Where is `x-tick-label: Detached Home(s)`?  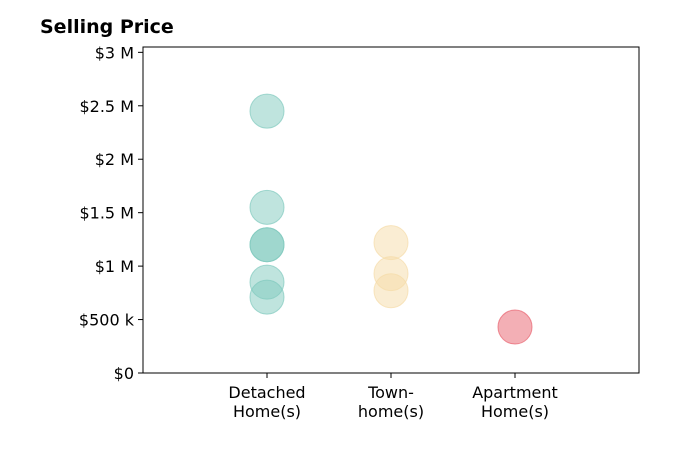 x-tick-label: Detached Home(s) is located at coordinates (266, 402).